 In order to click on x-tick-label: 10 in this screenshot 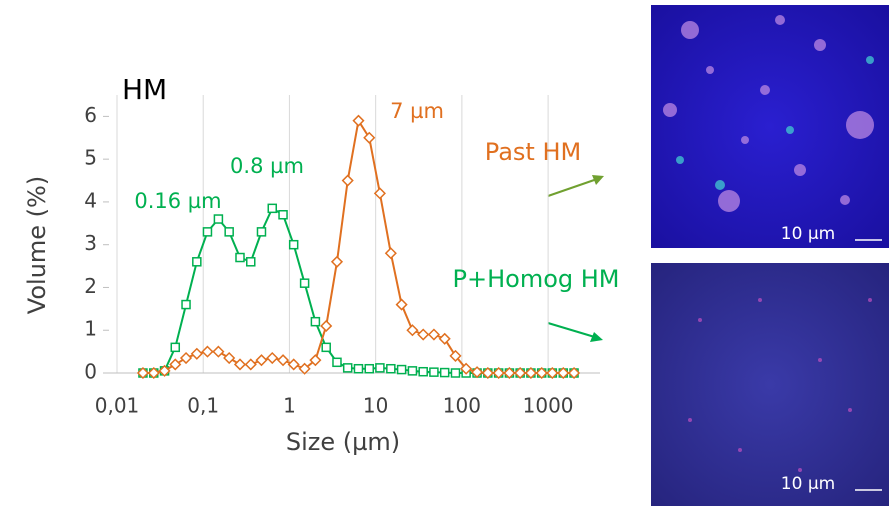, I will do `click(375, 406)`.